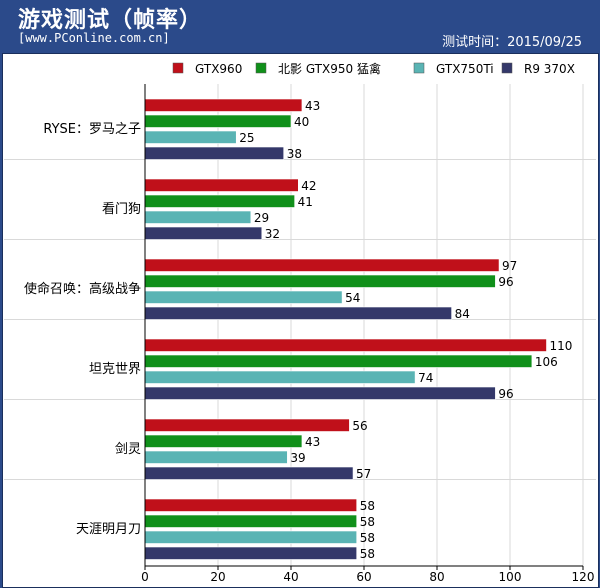 The image size is (600, 588). What do you see at coordinates (509, 266) in the screenshot?
I see `data-label: 97` at bounding box center [509, 266].